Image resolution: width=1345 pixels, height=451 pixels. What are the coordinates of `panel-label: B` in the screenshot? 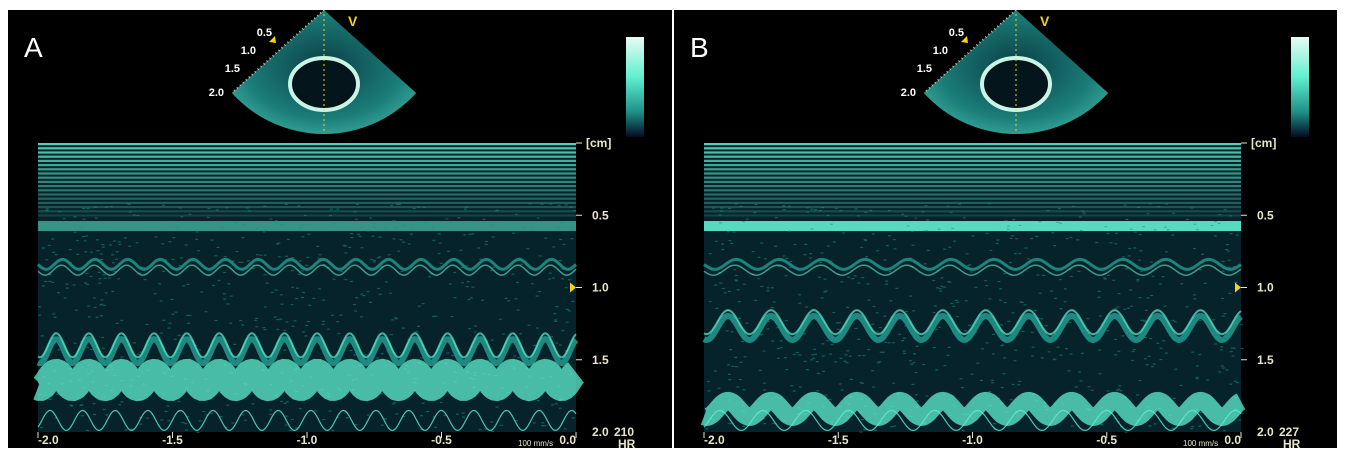 It's located at (699, 47).